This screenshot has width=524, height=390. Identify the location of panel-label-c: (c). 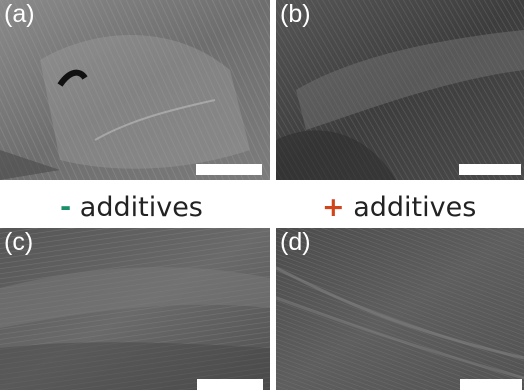
(19, 242).